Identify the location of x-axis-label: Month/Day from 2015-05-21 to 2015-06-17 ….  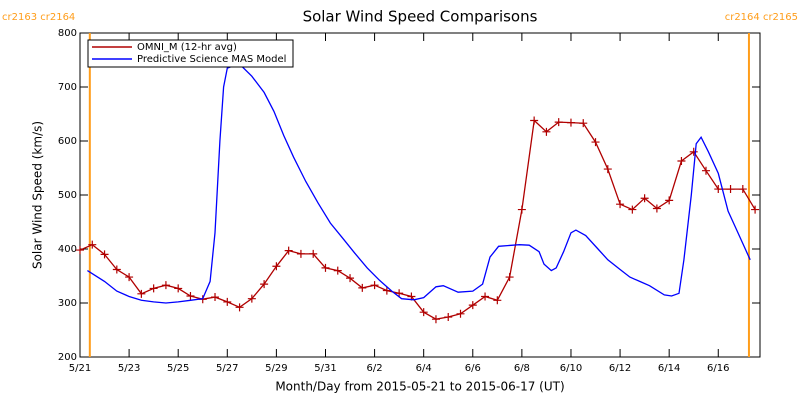
(419, 387).